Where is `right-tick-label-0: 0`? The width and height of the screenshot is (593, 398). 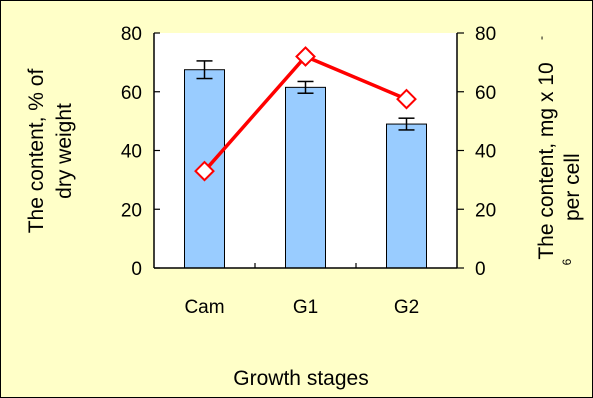 right-tick-label-0: 0 is located at coordinates (480, 269).